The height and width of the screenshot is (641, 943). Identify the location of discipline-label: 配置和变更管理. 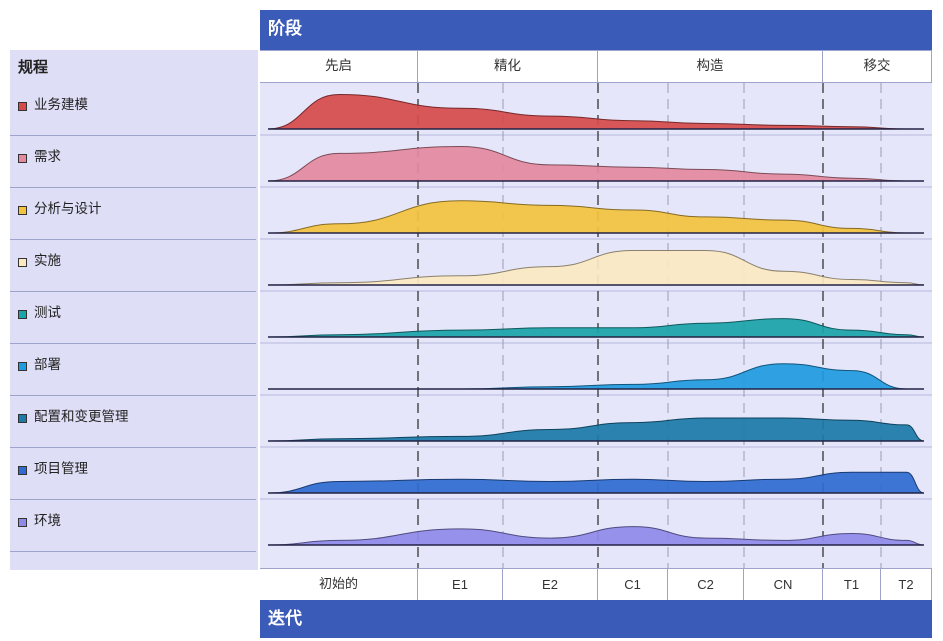
(81, 417).